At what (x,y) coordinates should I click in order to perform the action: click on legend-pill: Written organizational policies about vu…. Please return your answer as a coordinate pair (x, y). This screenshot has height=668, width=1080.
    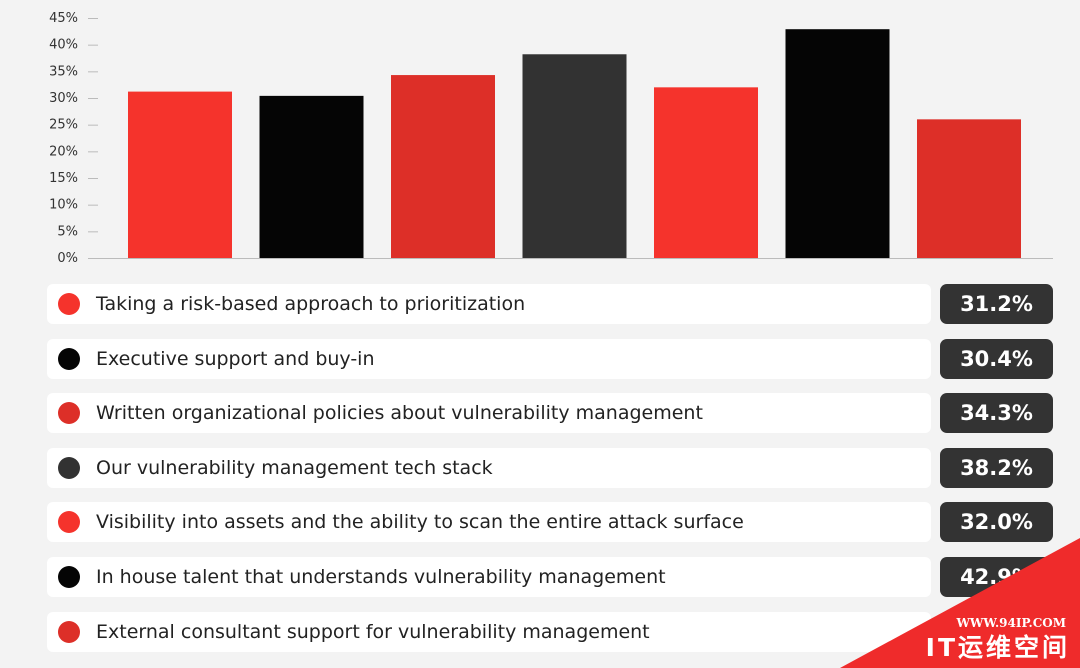
    Looking at the image, I should click on (489, 413).